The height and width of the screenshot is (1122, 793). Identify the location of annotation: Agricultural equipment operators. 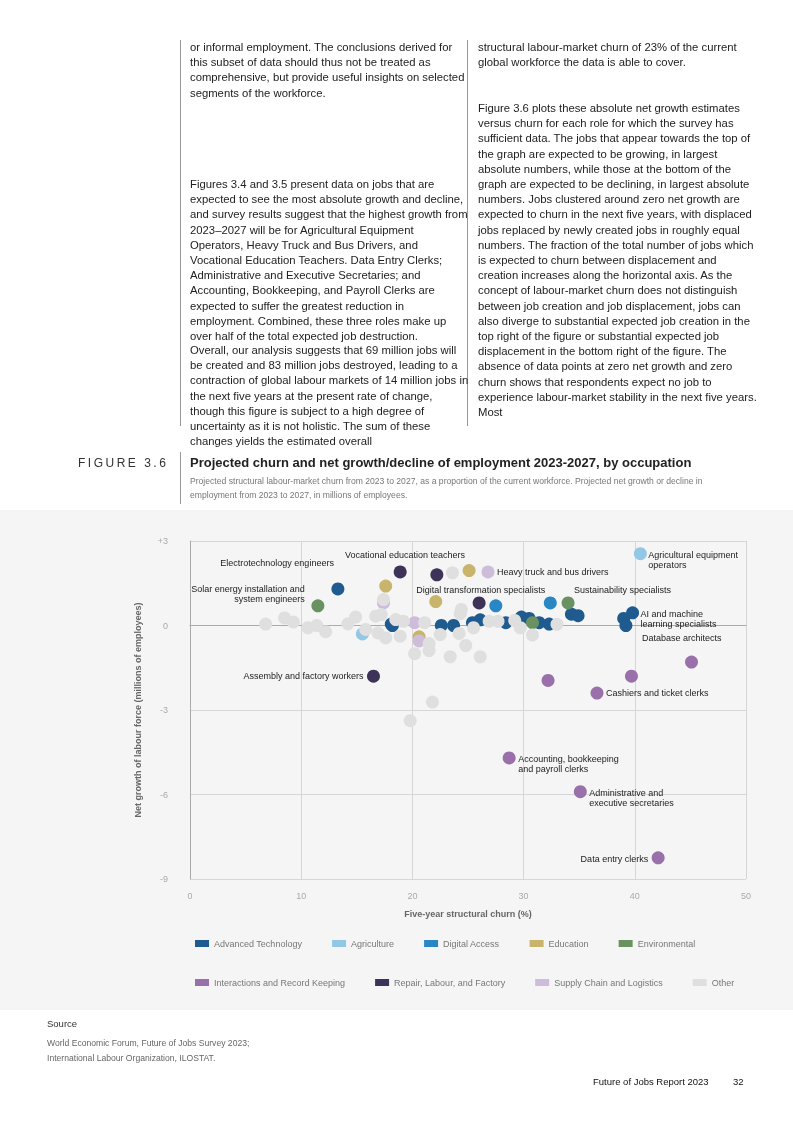
(693, 559).